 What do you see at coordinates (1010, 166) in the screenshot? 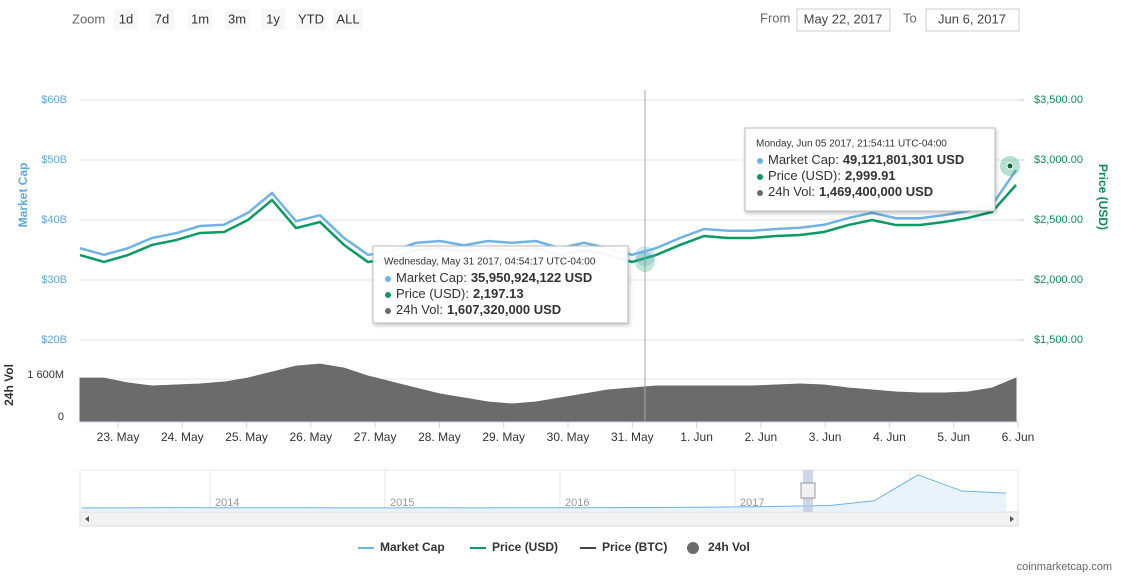
I see `hover-point` at bounding box center [1010, 166].